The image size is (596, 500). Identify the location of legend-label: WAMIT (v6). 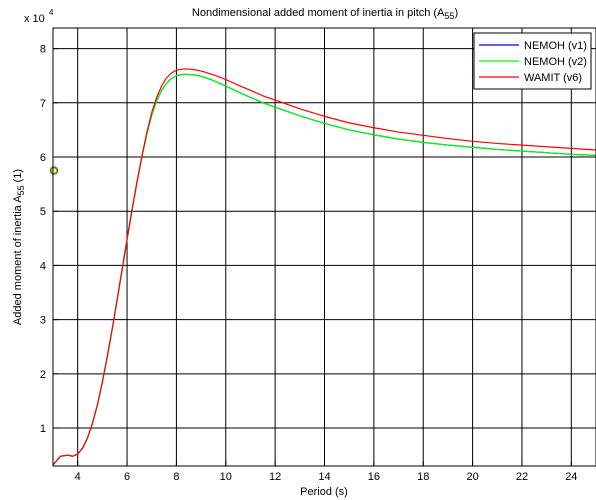
(553, 78).